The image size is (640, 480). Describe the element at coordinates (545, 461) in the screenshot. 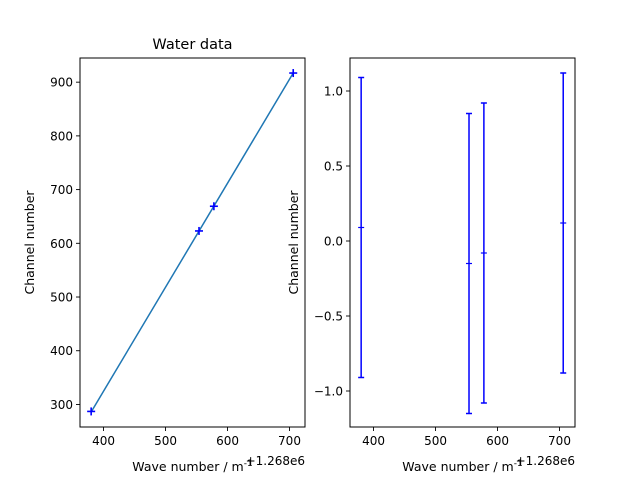

I see `right-x-offset-text: +1.268e6` at that location.